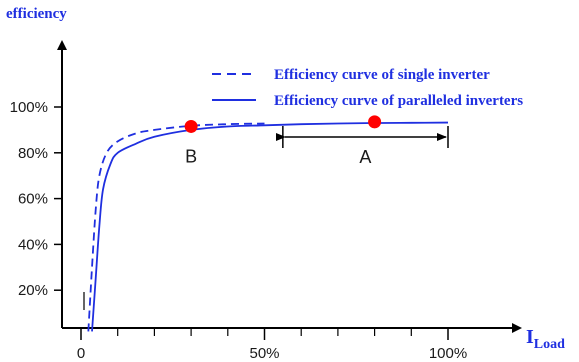  I want to click on marker-point-a, so click(375, 122).